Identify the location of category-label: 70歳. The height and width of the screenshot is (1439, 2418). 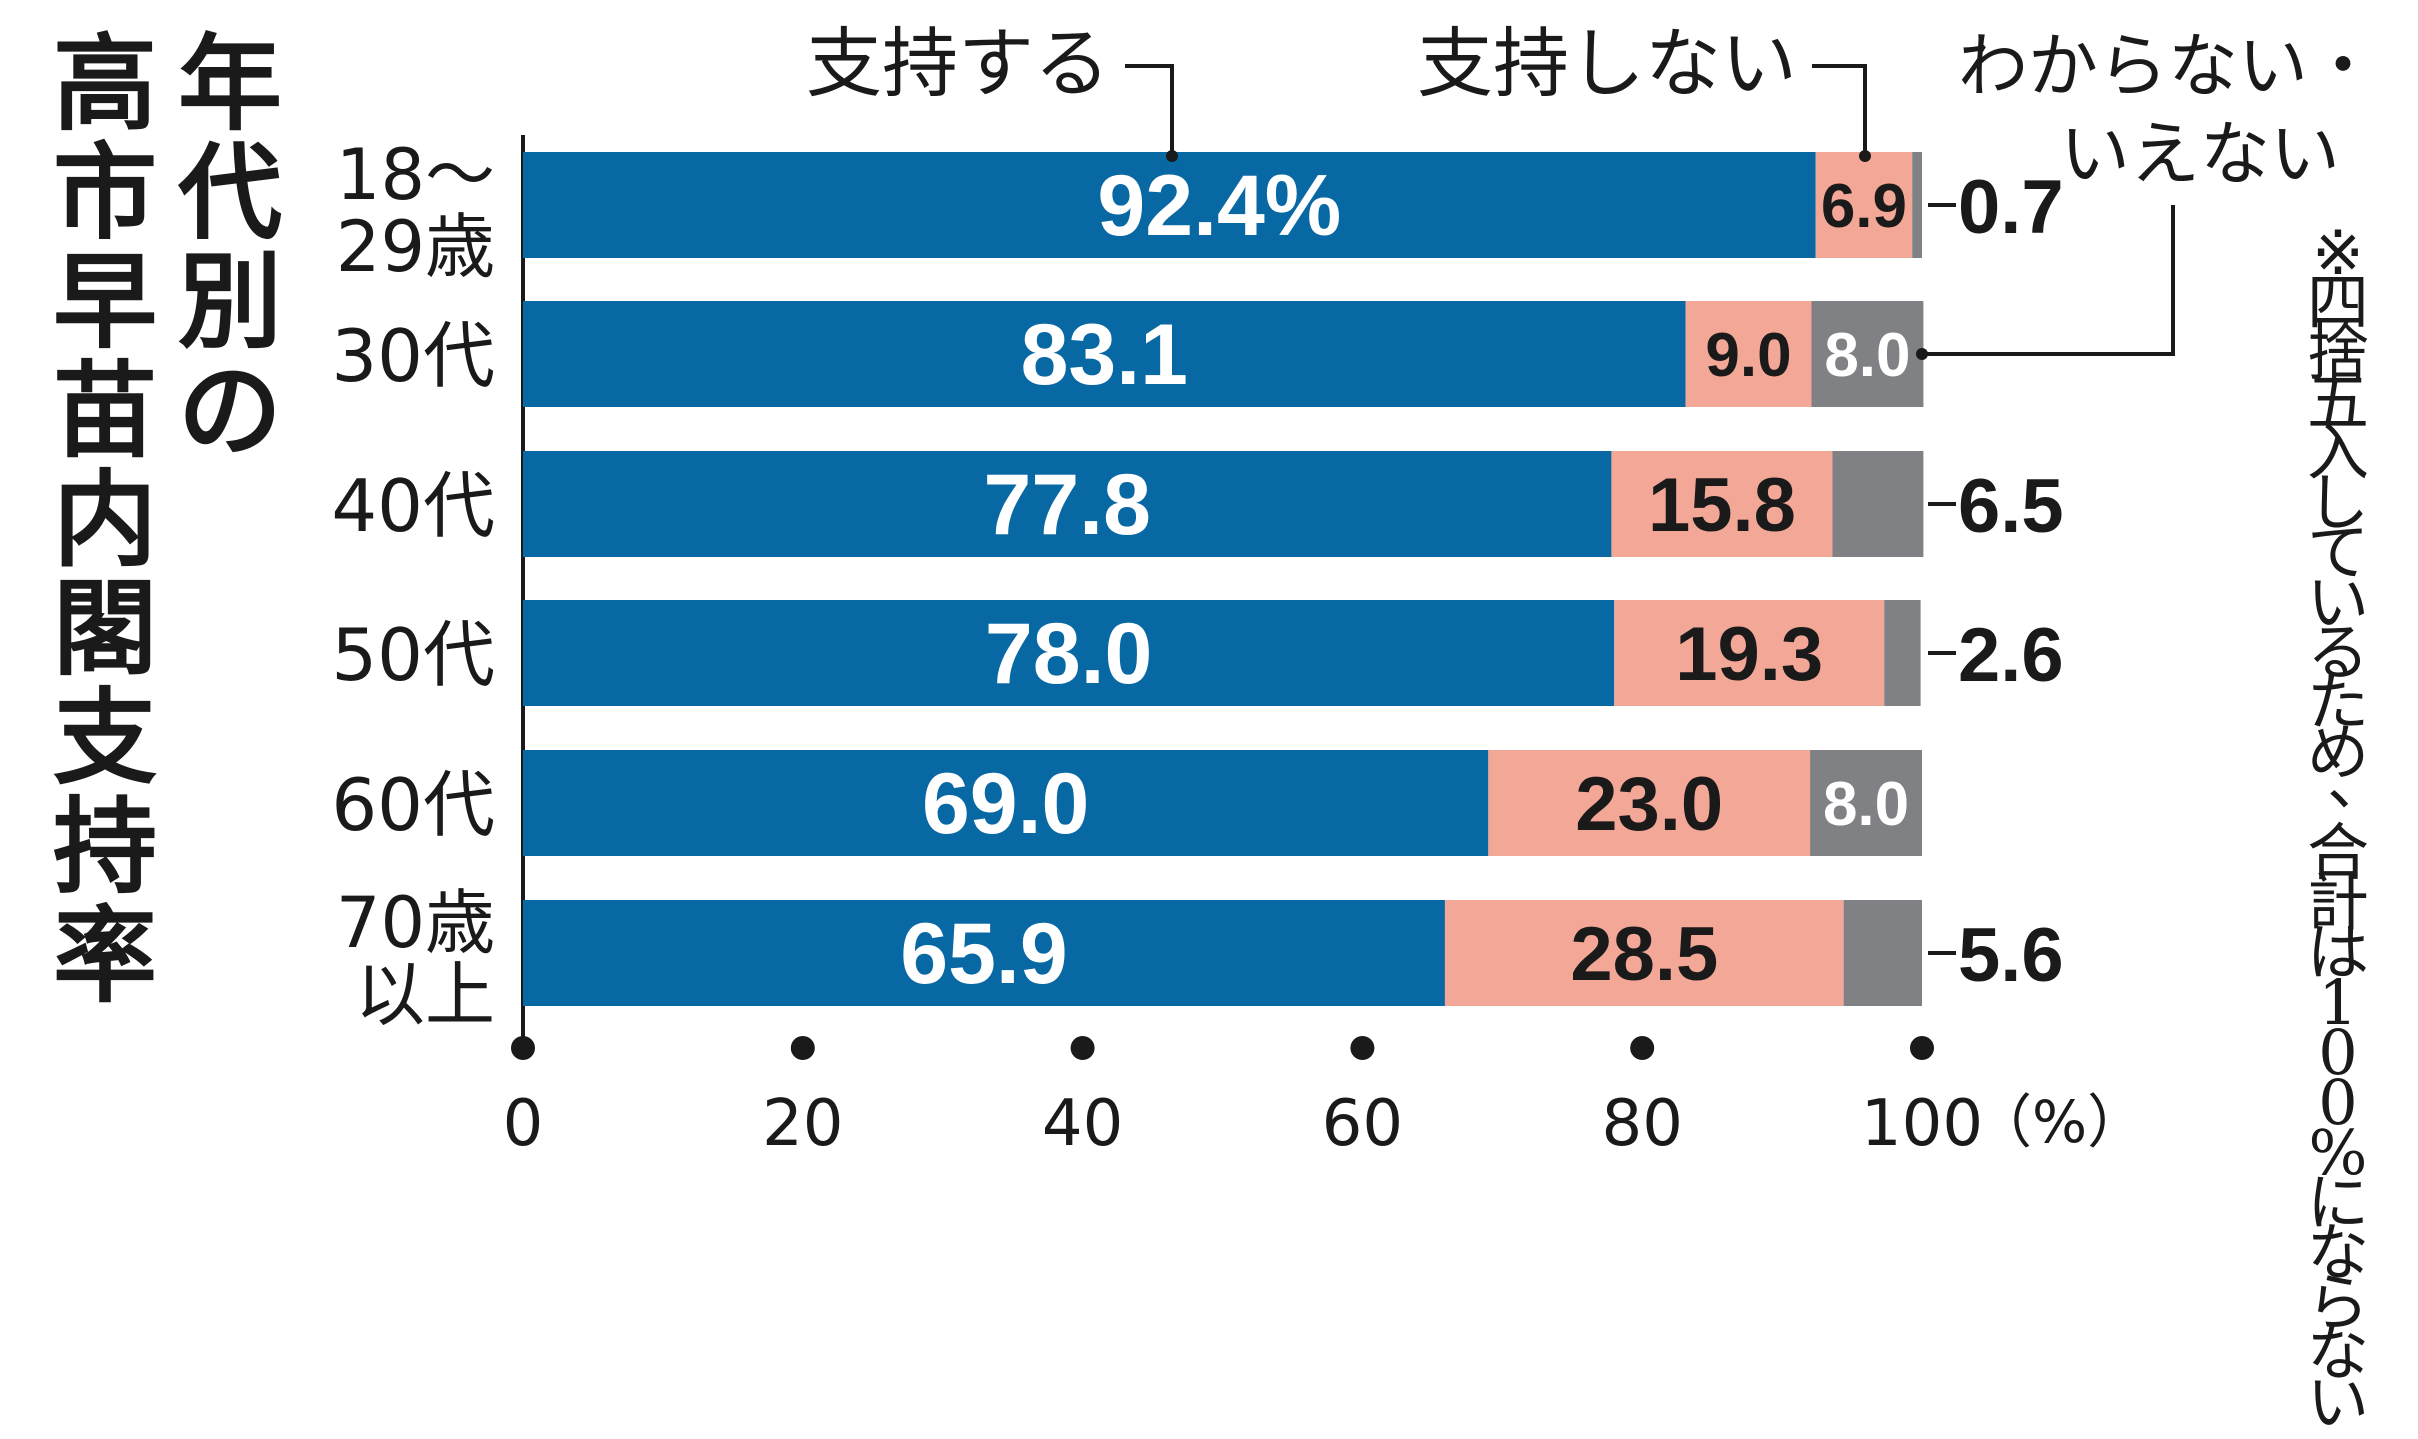
(415, 923).